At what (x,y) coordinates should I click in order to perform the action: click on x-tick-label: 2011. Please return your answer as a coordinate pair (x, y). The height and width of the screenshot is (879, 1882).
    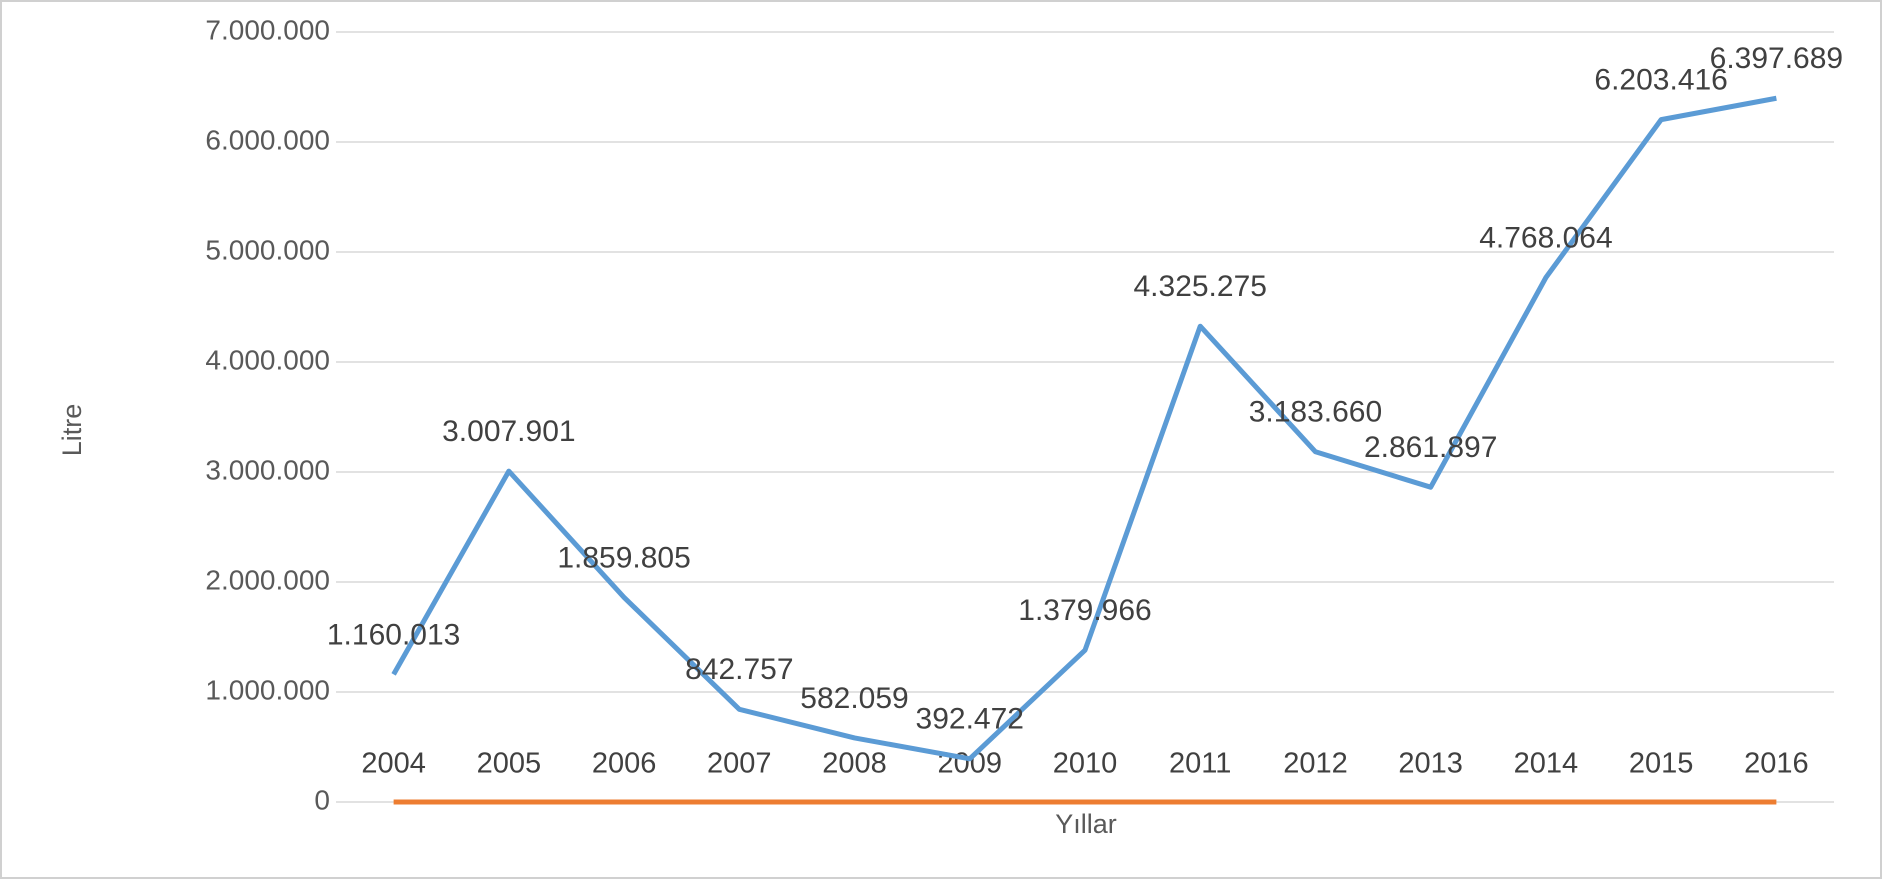
    Looking at the image, I should click on (1200, 764).